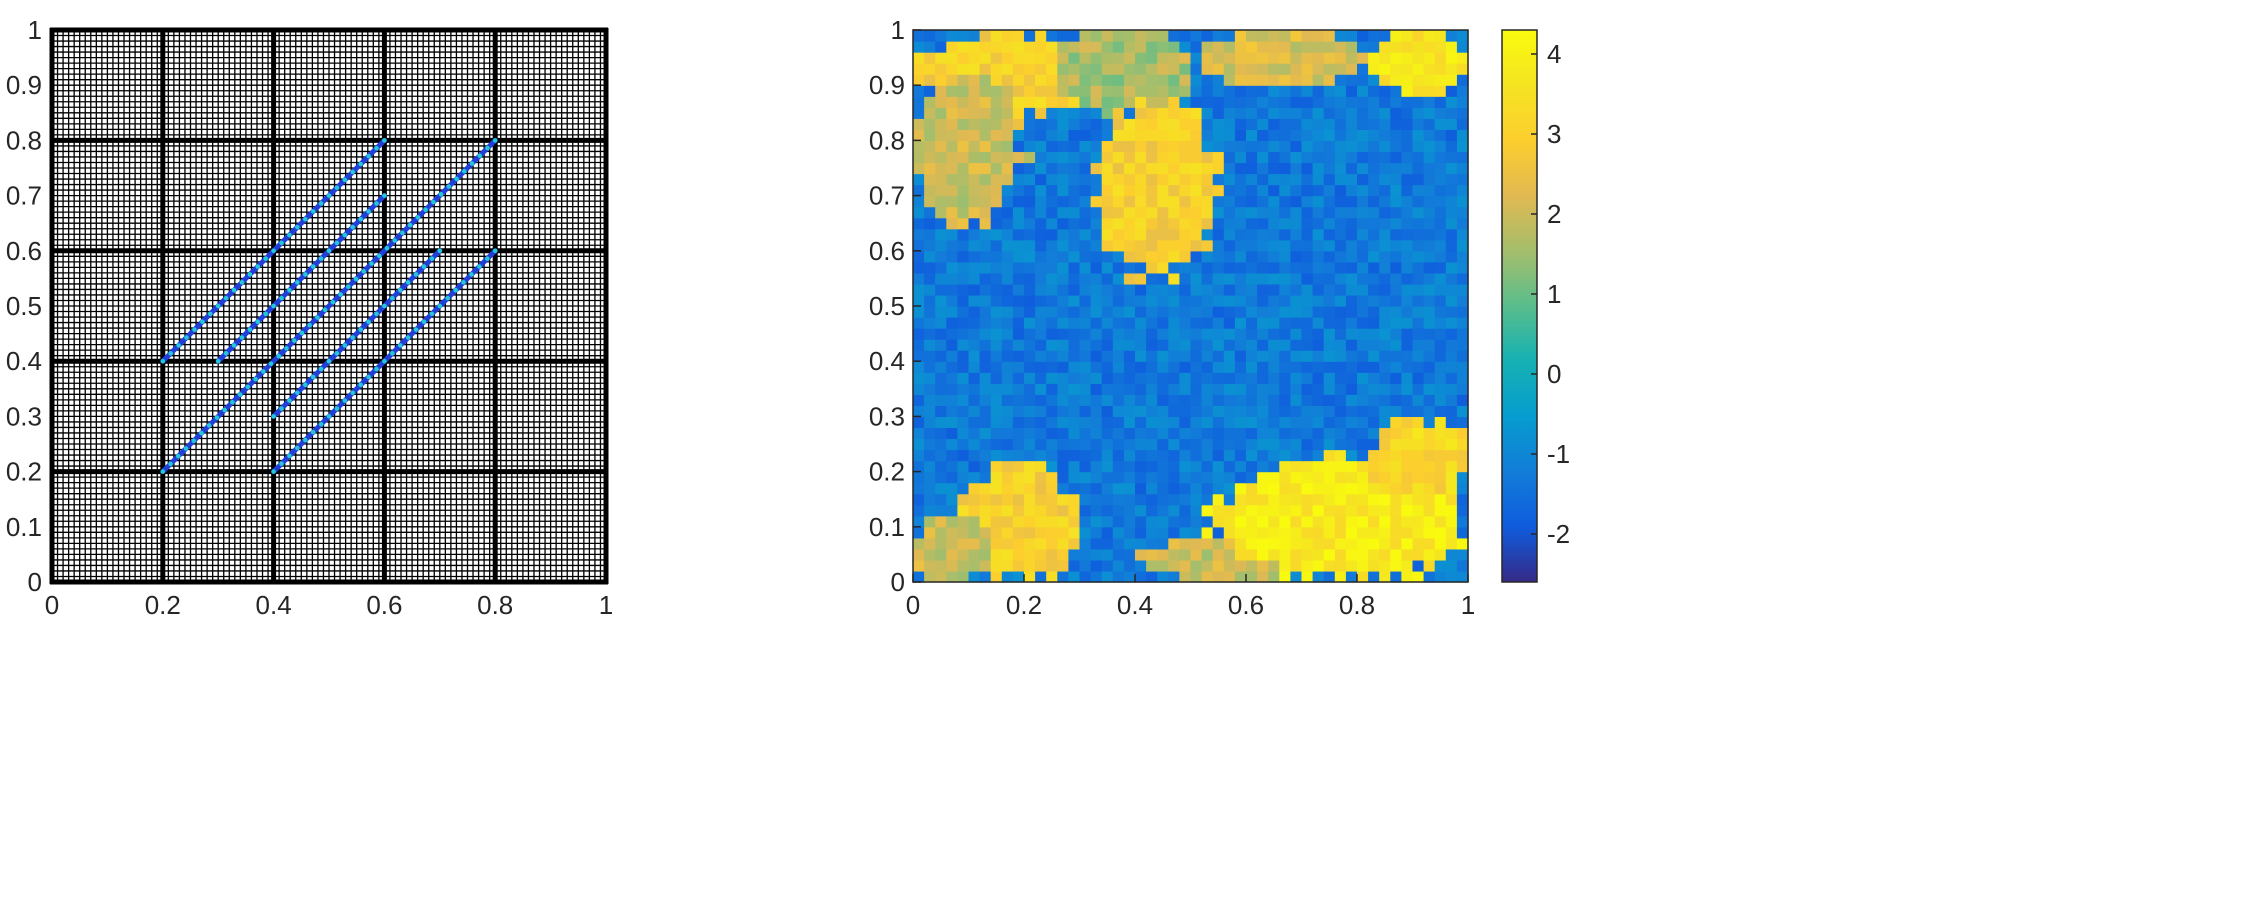 This screenshot has width=2268, height=912. What do you see at coordinates (1190, 597) in the screenshot?
I see `x-tick-labels: 0 0.2 0.4 0.6 0.8 1` at bounding box center [1190, 597].